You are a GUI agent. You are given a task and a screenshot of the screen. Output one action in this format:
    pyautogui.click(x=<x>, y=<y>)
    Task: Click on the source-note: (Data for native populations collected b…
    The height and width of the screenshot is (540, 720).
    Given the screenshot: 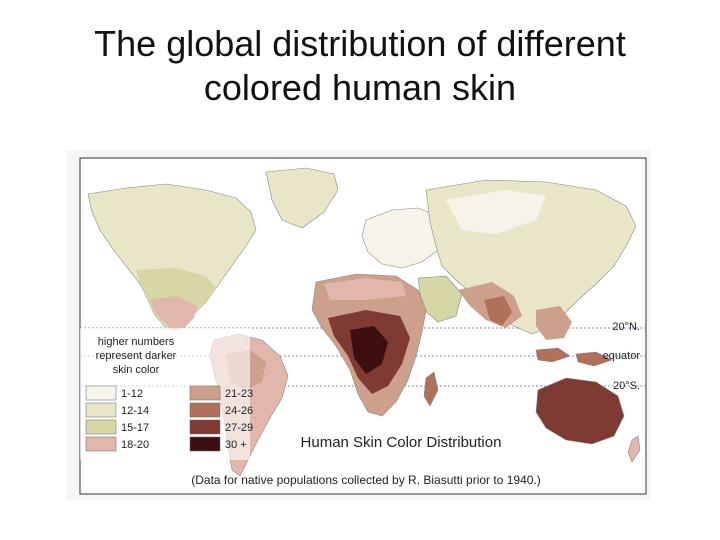 What is the action you would take?
    pyautogui.click(x=366, y=480)
    